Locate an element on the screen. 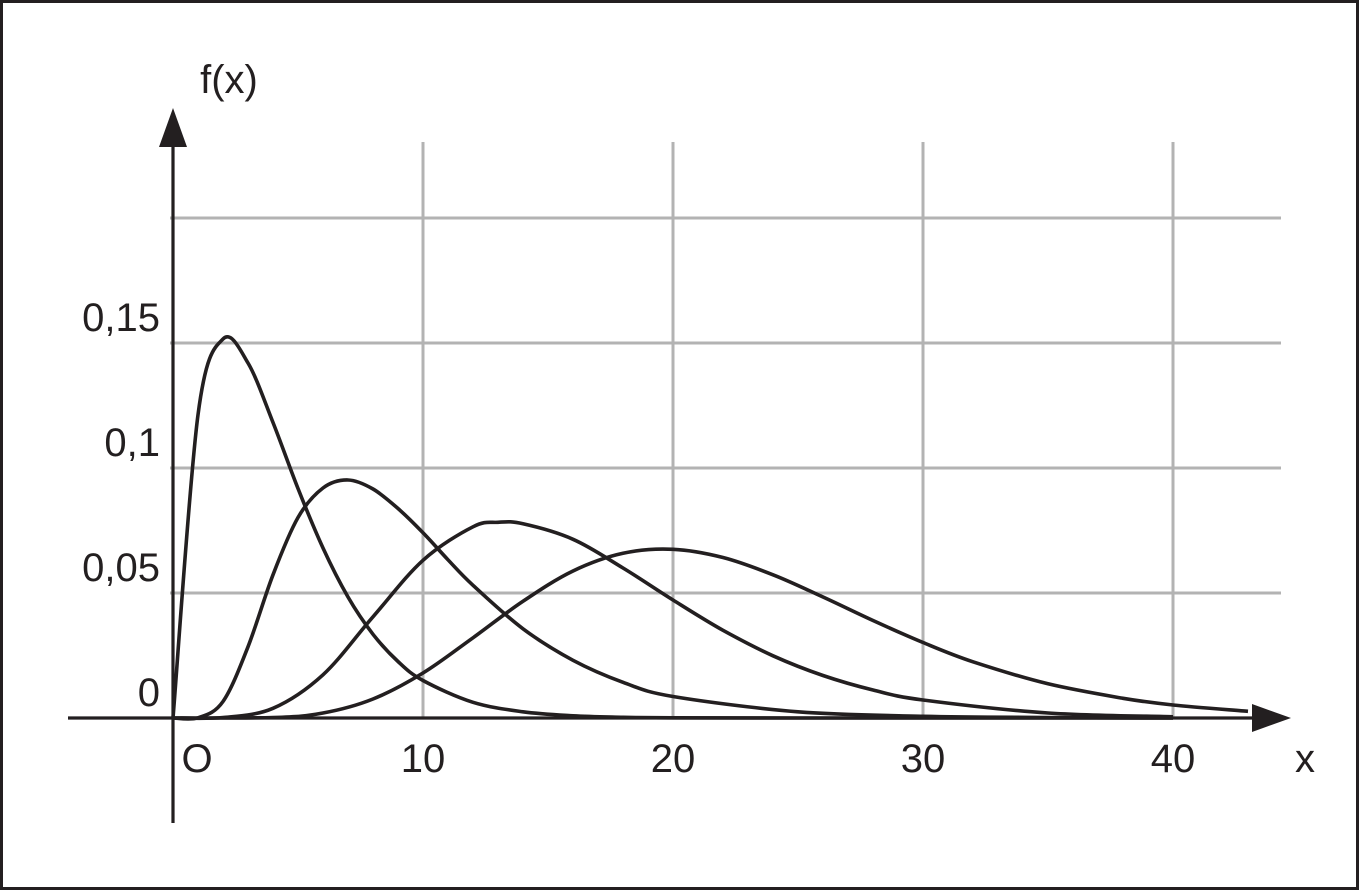 This screenshot has width=1359, height=890. x-tick-label: 20 is located at coordinates (673, 759).